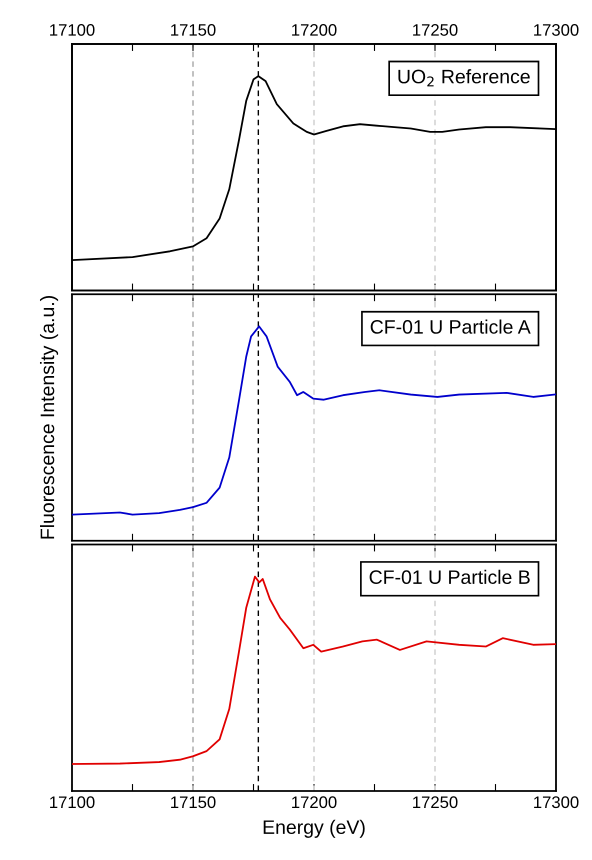  What do you see at coordinates (314, 829) in the screenshot?
I see `x-axis-title: Energy (eV)` at bounding box center [314, 829].